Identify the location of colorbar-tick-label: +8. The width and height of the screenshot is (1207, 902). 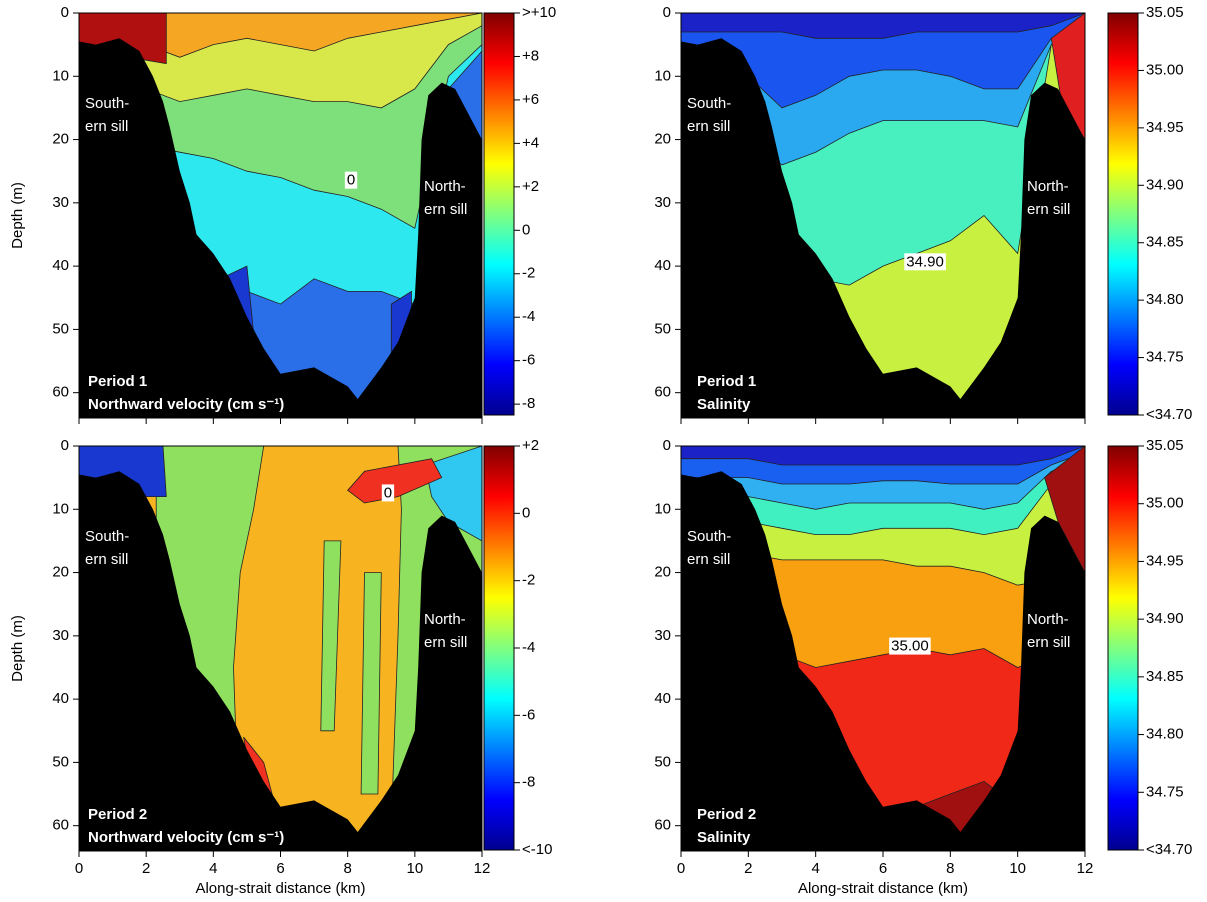
(530, 55).